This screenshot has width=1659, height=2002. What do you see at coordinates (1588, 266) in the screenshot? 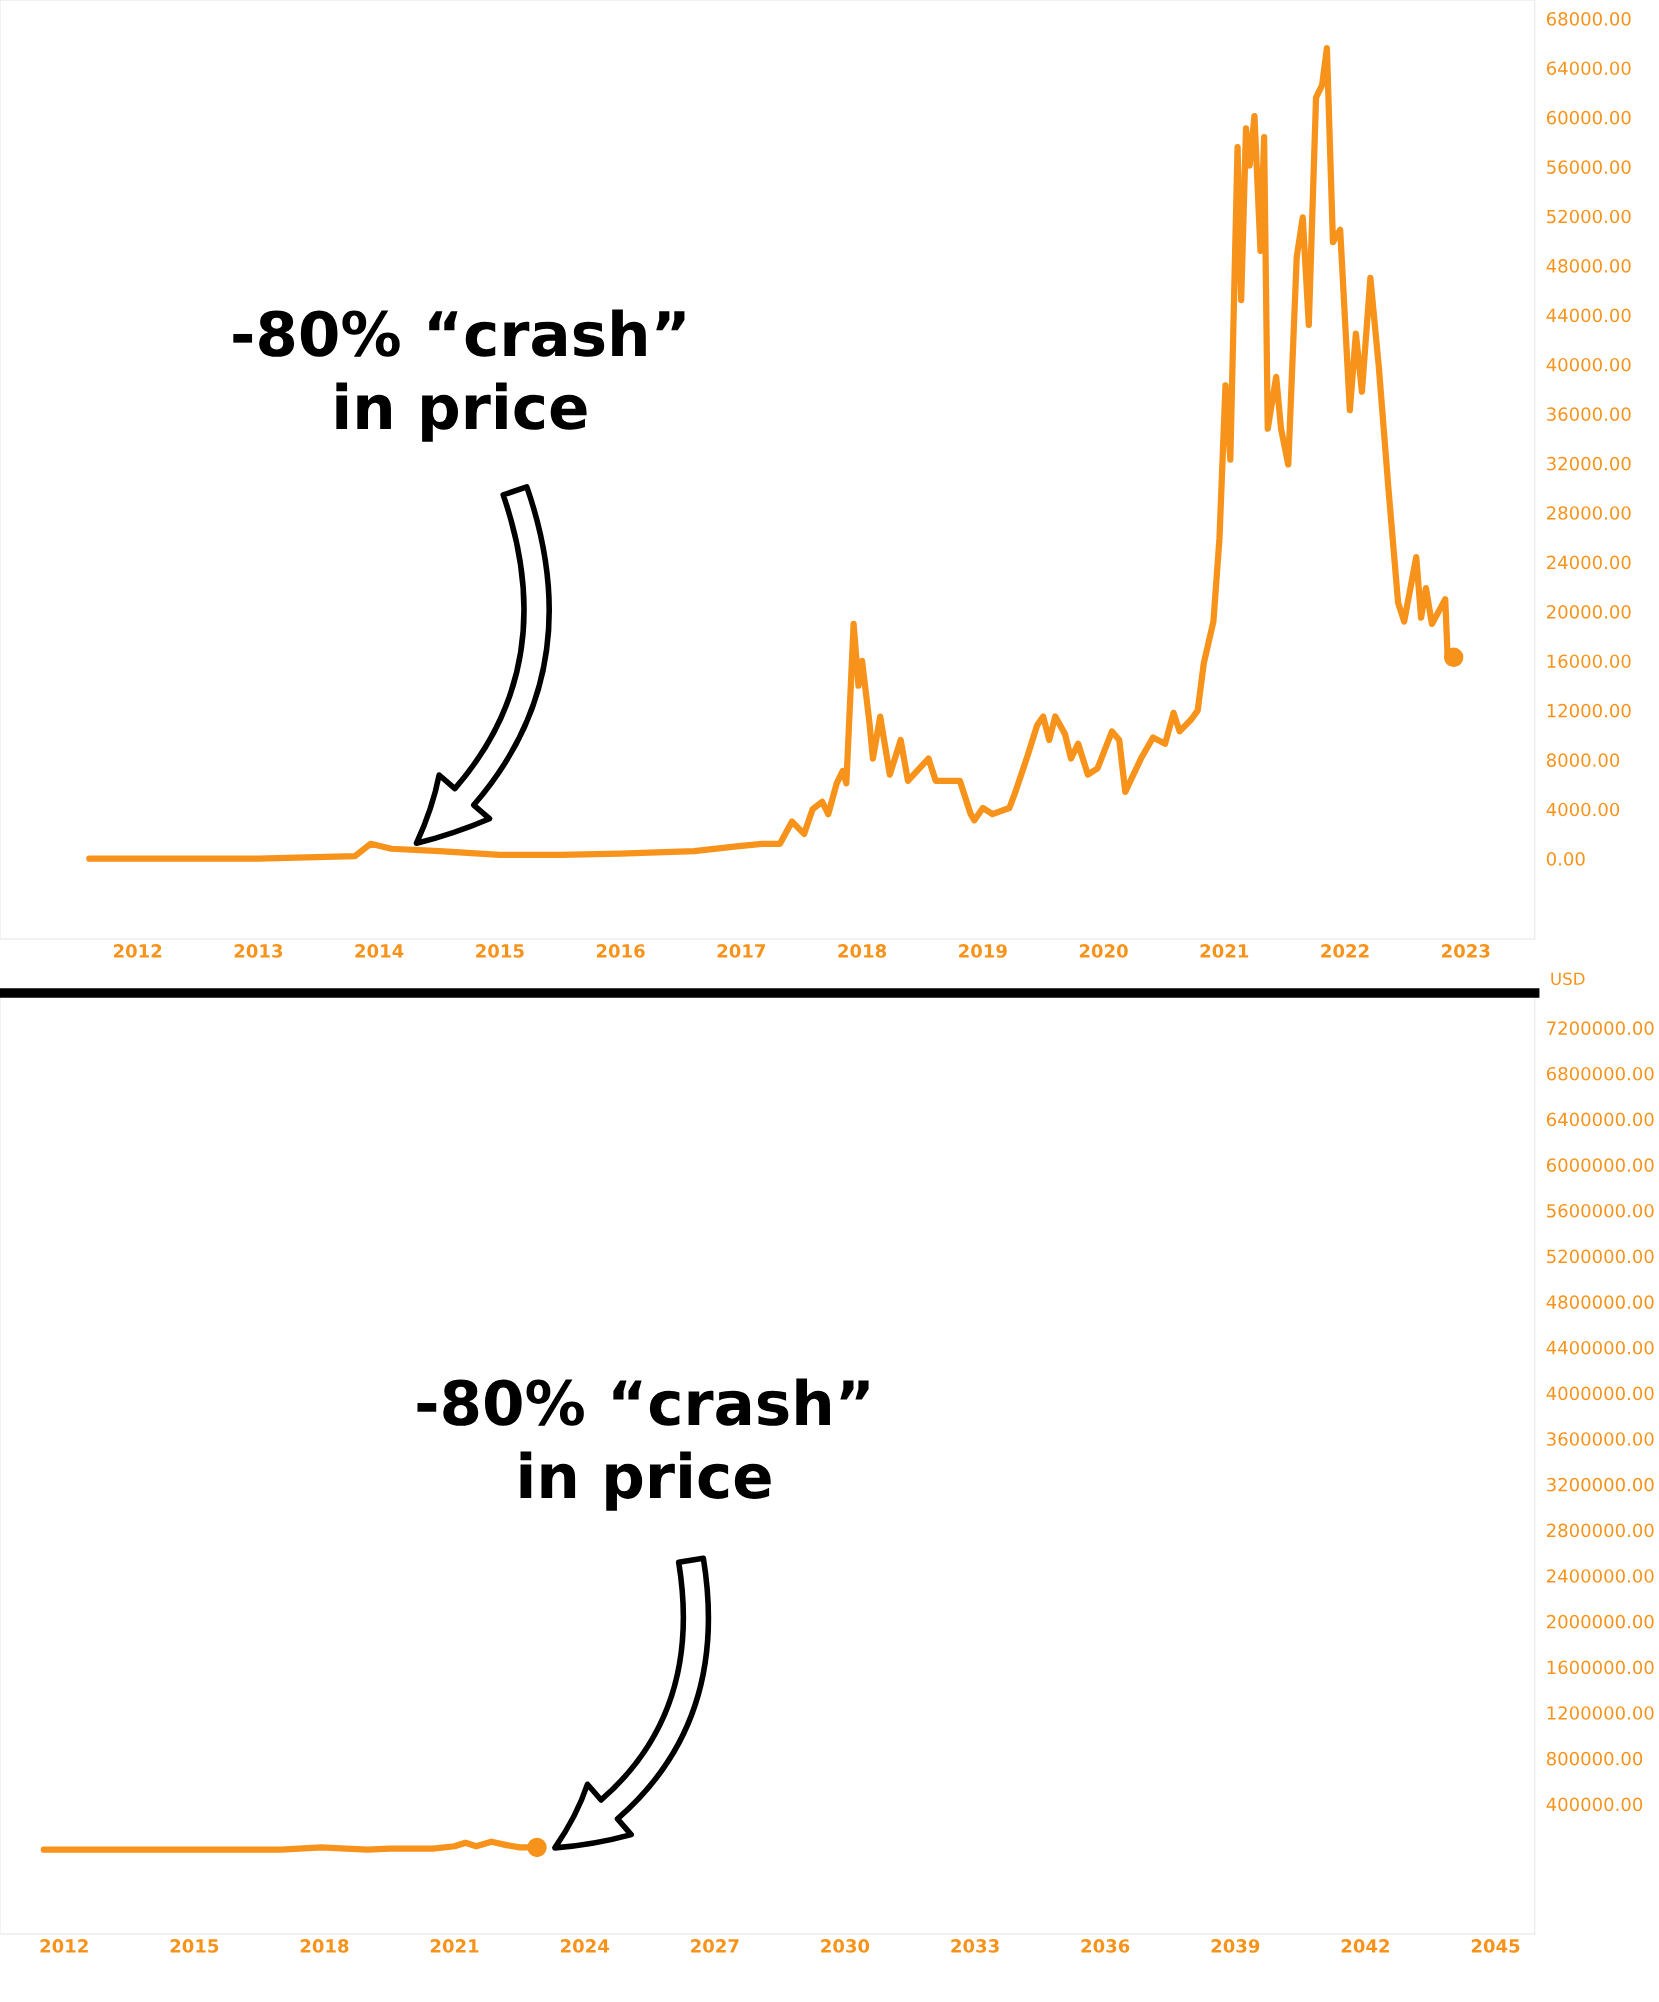
I see `y-tick-label: 48000.00` at bounding box center [1588, 266].